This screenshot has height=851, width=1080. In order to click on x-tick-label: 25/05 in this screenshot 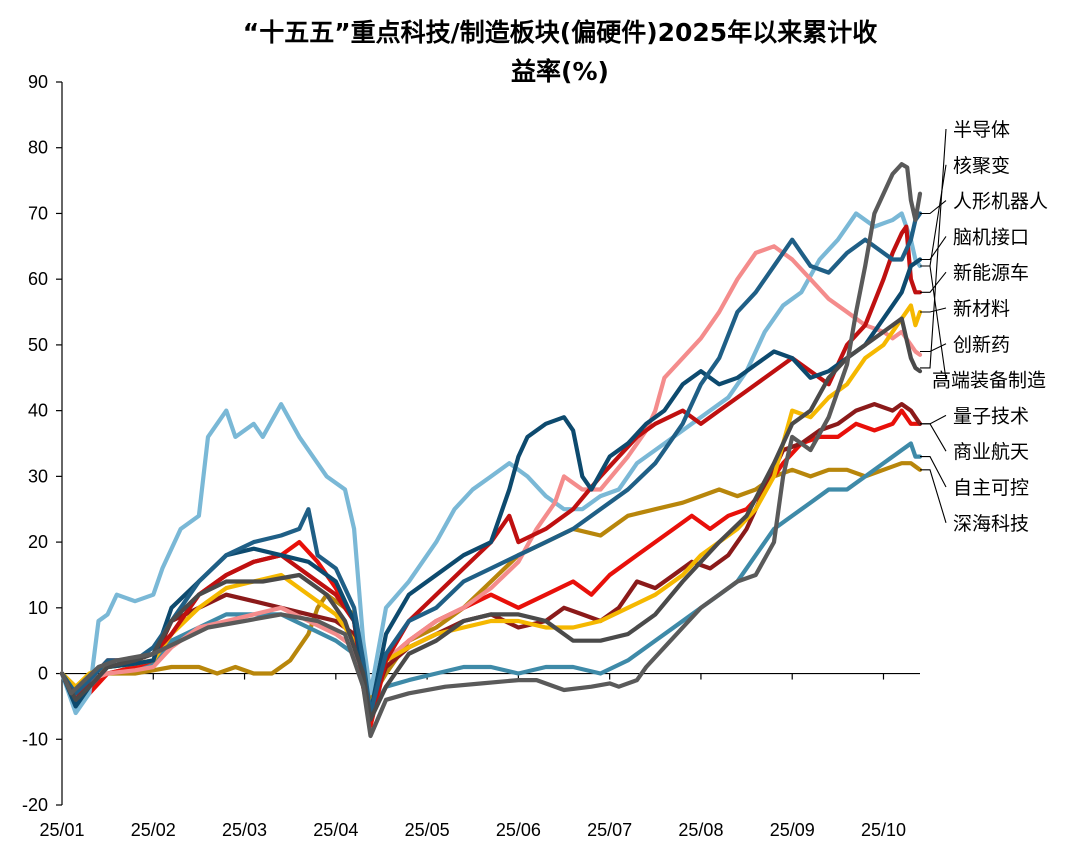, I will do `click(427, 830)`.